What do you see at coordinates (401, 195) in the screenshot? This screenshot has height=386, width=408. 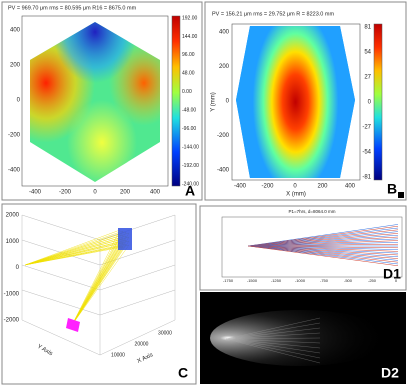 I see `marker` at bounding box center [401, 195].